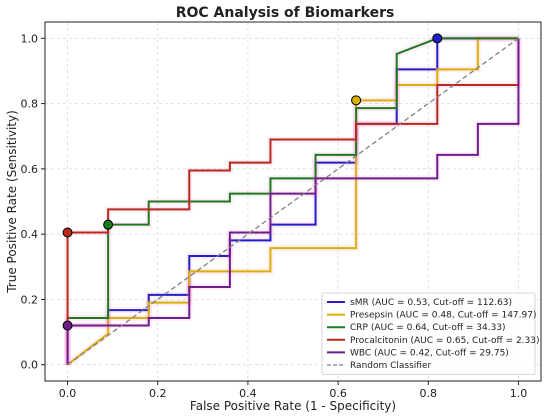 The height and width of the screenshot is (419, 550). I want to click on y-tick-label: 0.6, so click(30, 169).